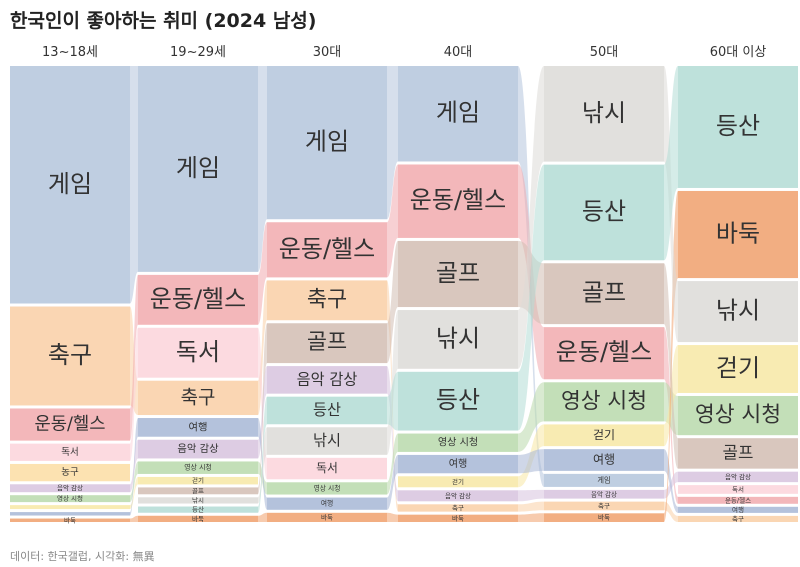  I want to click on node-바둑-0, so click(70, 520).